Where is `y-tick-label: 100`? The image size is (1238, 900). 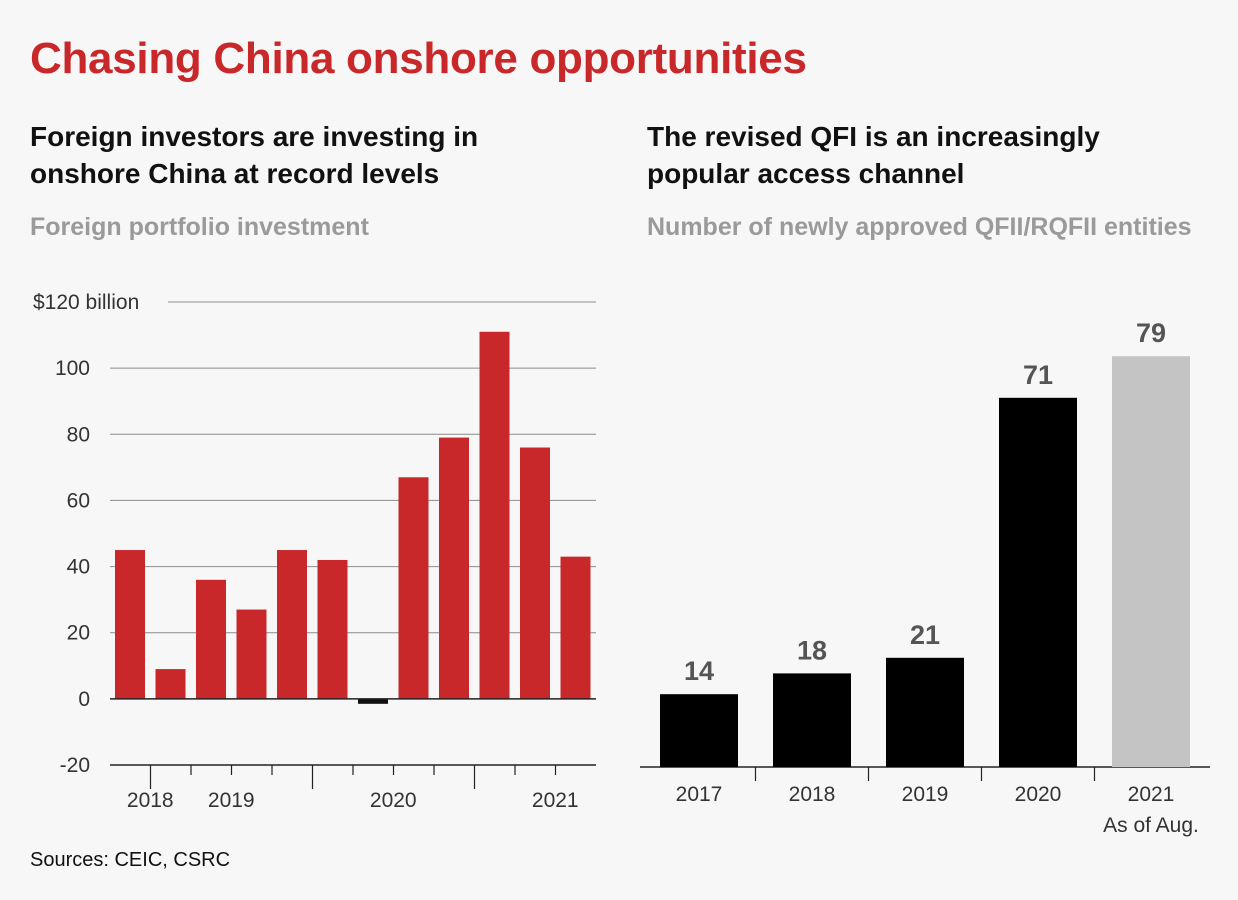 y-tick-label: 100 is located at coordinates (72, 368).